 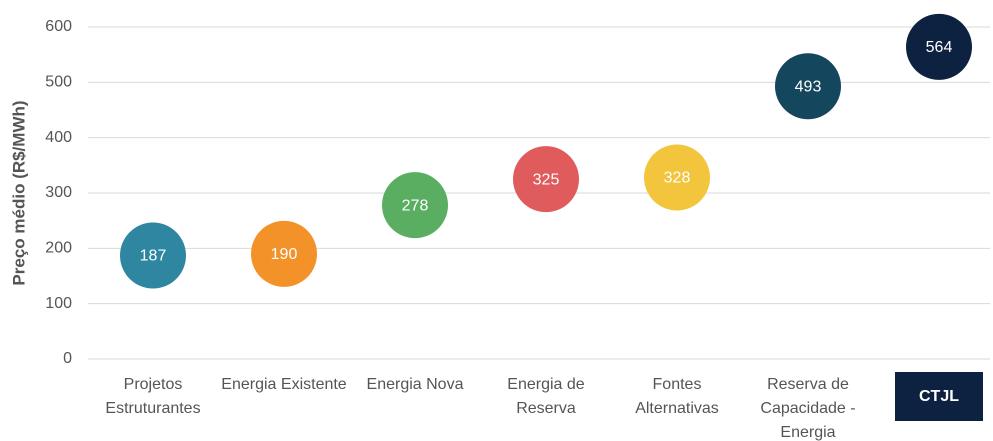 I want to click on value-label: 190, so click(x=284, y=254).